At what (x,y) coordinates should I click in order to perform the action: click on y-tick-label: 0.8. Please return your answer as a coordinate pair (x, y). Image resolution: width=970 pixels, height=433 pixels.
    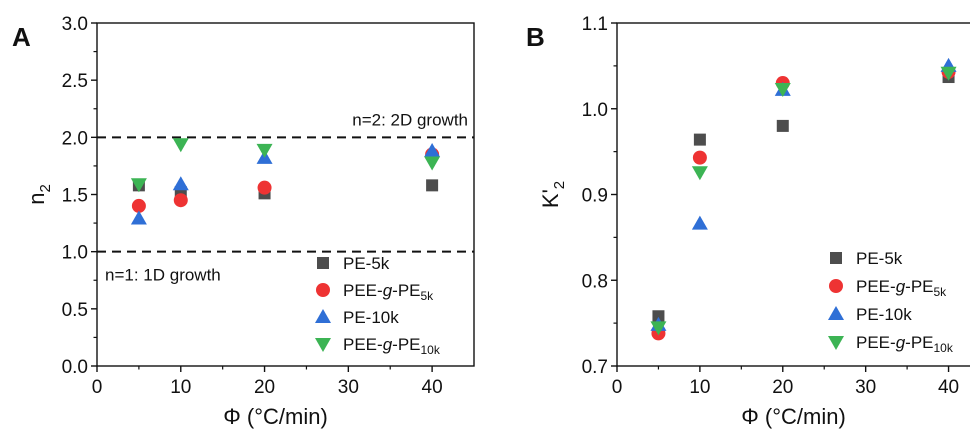
    Looking at the image, I should click on (595, 281).